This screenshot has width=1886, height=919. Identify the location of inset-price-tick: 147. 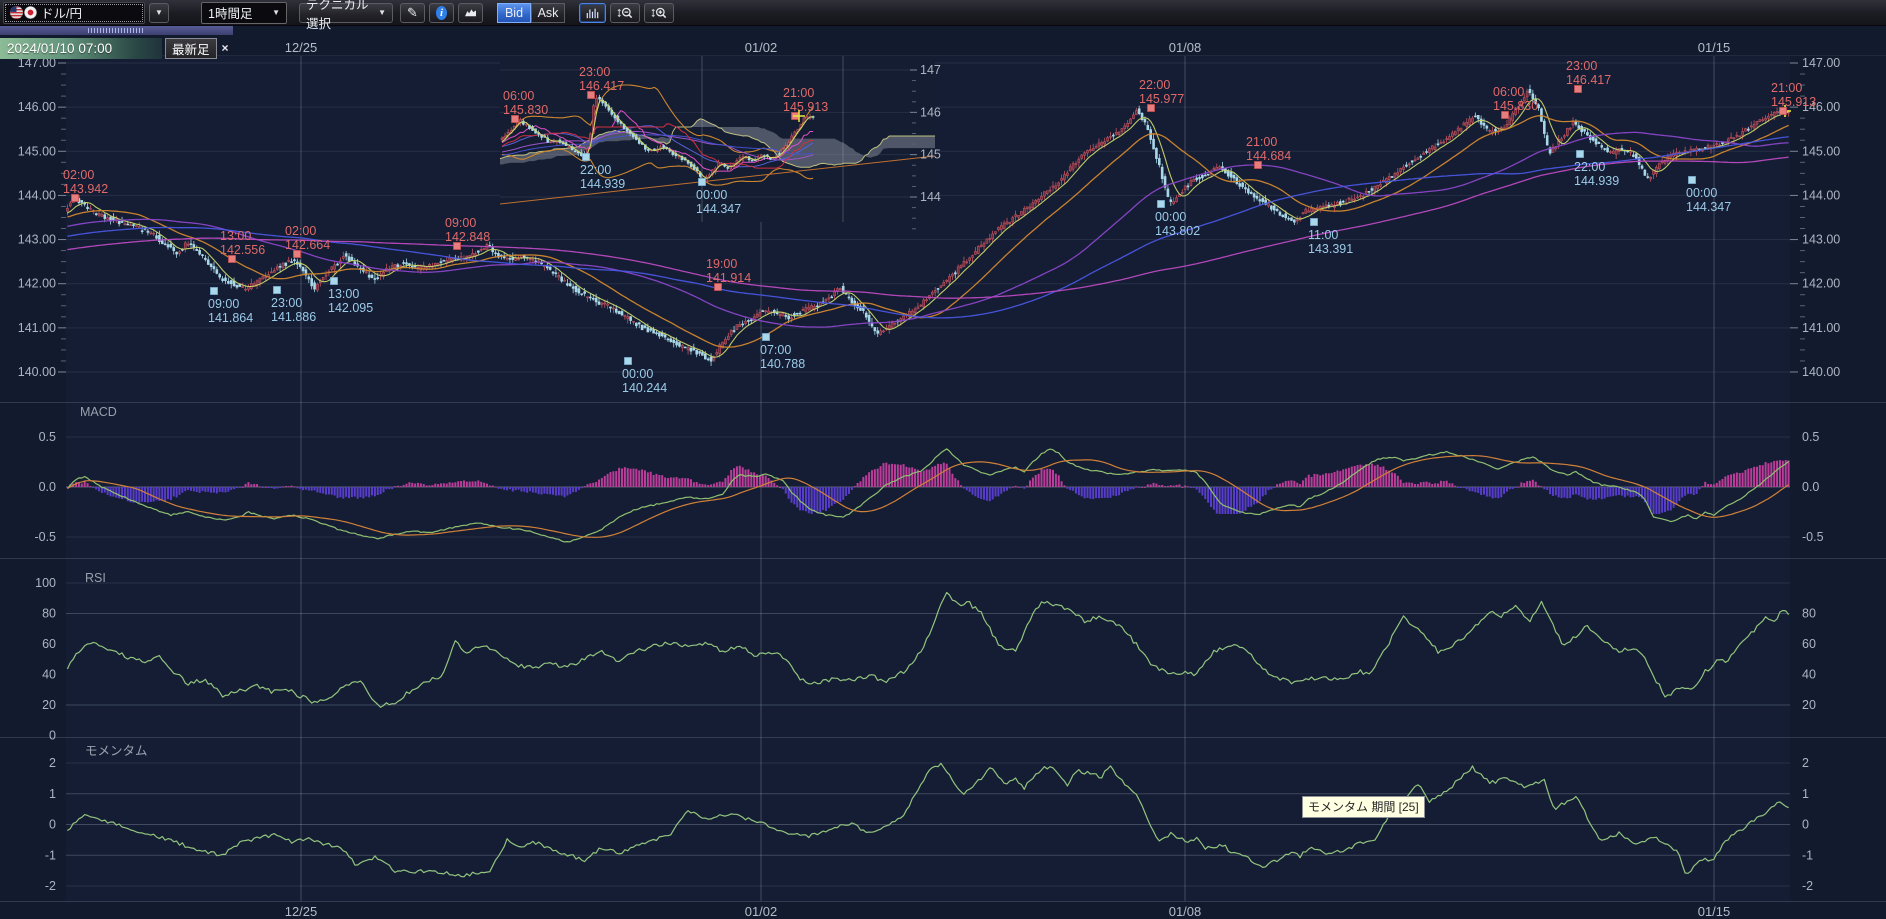
(930, 70).